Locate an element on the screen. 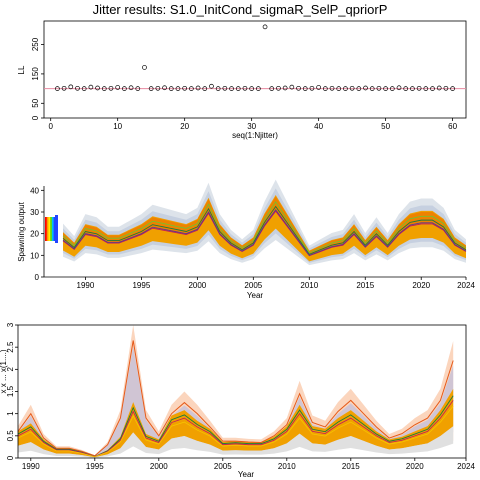 This screenshot has height=480, width=480. yellow-line is located at coordinates (235, 431).